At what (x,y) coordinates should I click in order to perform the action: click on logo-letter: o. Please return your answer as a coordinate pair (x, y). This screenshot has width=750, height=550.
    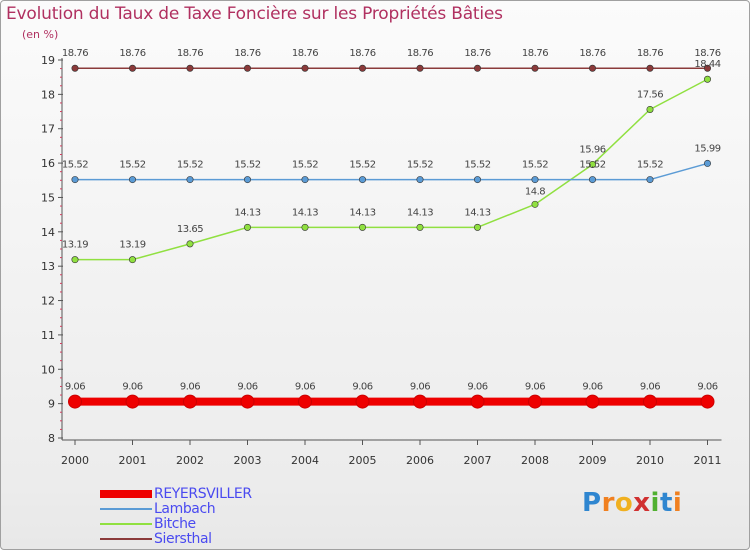
    Looking at the image, I should click on (624, 503).